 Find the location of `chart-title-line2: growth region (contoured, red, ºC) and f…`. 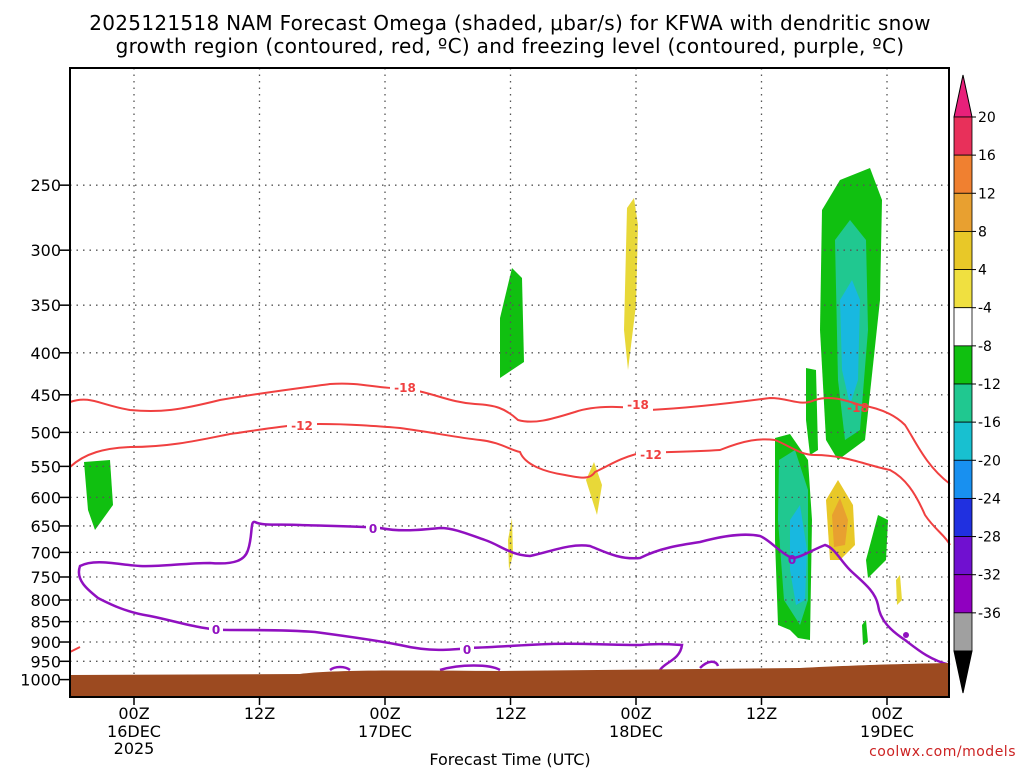

chart-title-line2: growth region (contoured, red, ºC) and f… is located at coordinates (510, 46).